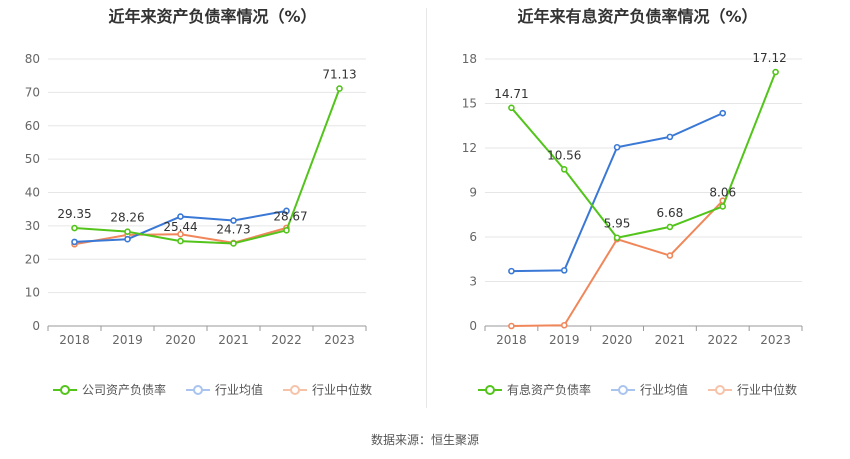  Describe the element at coordinates (339, 75) in the screenshot. I see `data-label: 71.13` at that location.